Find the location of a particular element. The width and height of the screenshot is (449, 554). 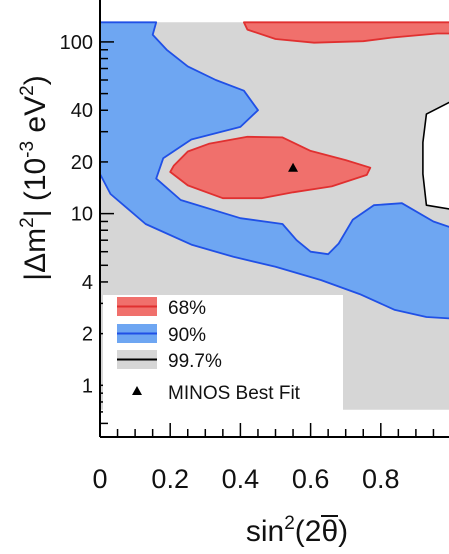

legend: 68% 90% 99.7% MINOS Best Fit is located at coordinates (223, 354).